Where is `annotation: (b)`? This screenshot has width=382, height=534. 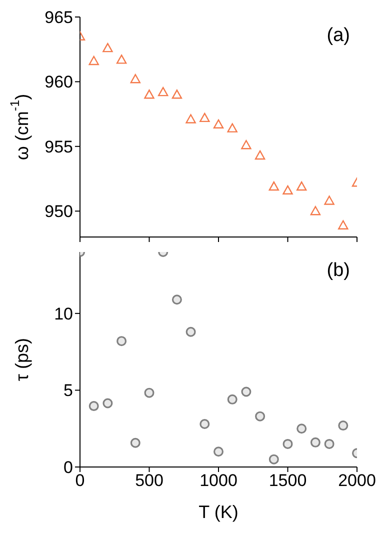
annotation: (b) is located at coordinates (338, 271).